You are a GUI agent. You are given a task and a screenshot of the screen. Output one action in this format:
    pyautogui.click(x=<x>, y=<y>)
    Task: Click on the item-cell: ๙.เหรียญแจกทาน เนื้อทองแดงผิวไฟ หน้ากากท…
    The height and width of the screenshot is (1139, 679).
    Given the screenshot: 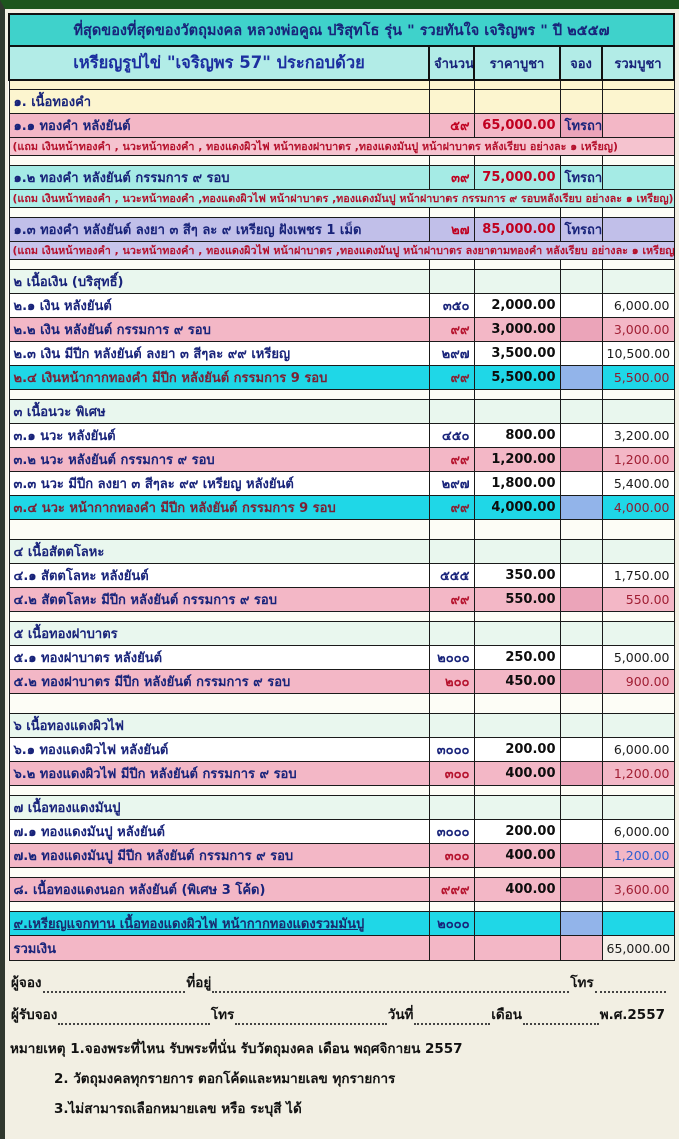 What is the action you would take?
    pyautogui.click(x=219, y=923)
    